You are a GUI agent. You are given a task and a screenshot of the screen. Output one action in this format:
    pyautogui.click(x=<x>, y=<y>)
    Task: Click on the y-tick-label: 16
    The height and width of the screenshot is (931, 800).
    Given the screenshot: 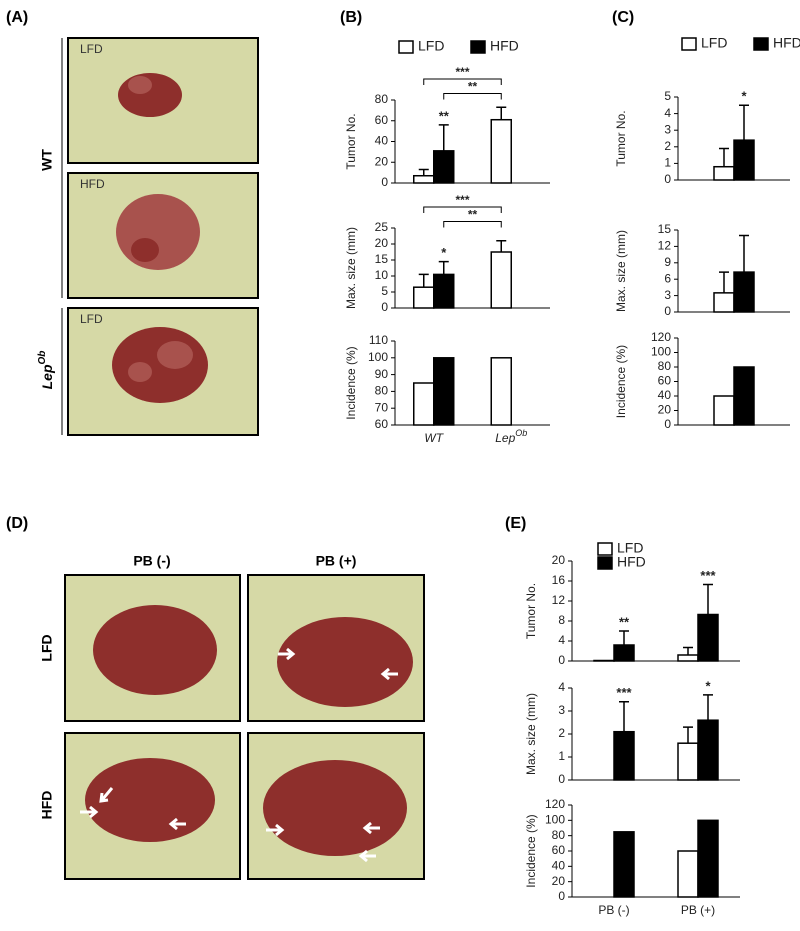 What is the action you would take?
    pyautogui.click(x=559, y=580)
    